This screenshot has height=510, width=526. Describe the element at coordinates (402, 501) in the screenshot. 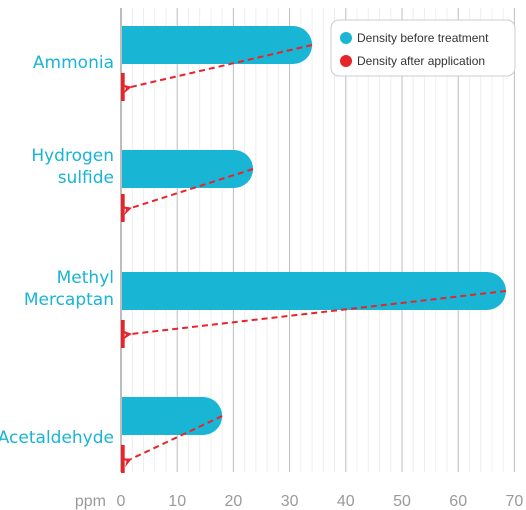

I see `x-tick-label: 50` at that location.